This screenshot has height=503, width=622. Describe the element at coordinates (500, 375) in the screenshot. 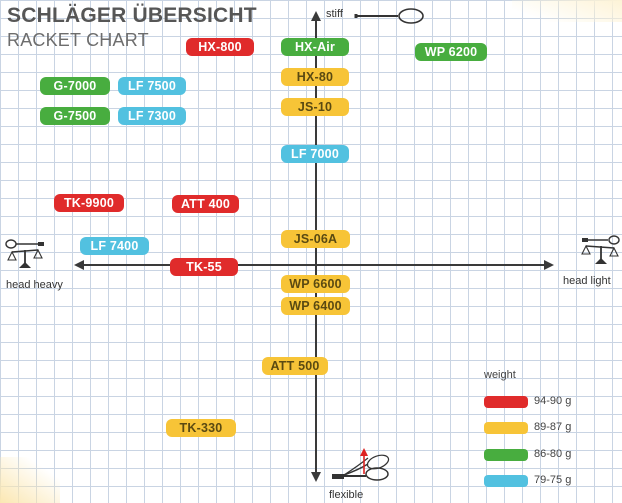

I see `legend-title: weight` at that location.